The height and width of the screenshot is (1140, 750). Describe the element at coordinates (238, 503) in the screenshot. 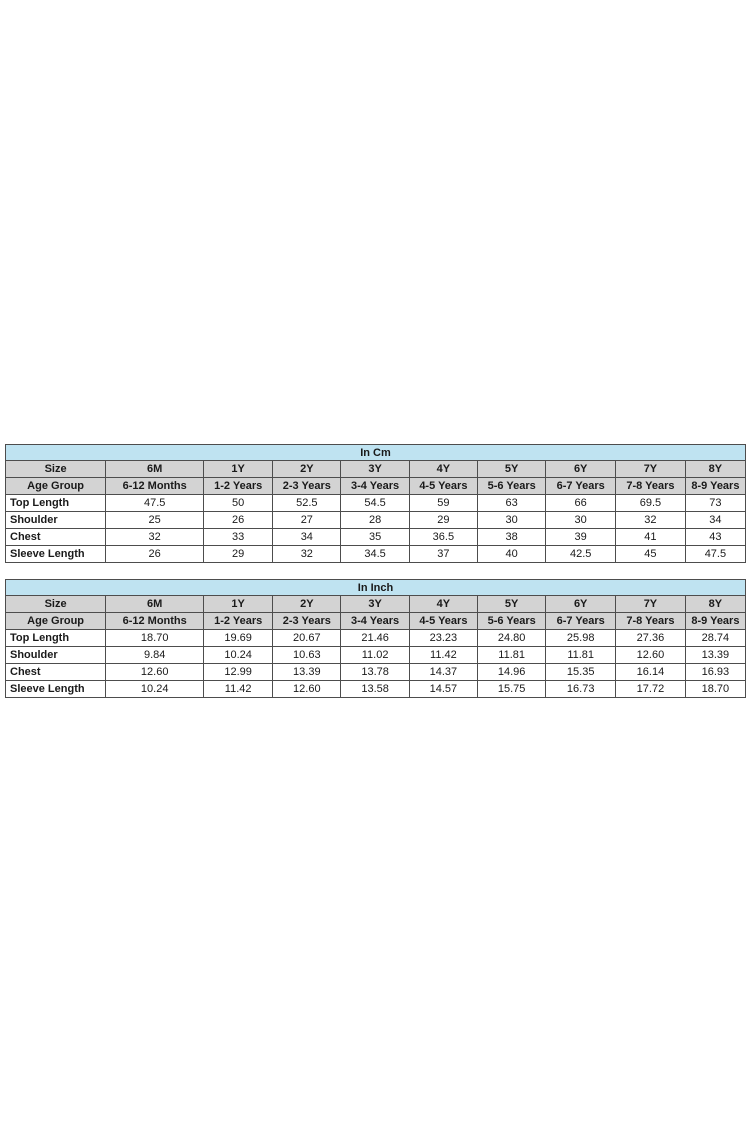

I see `measurement-value-cell: 50` at that location.